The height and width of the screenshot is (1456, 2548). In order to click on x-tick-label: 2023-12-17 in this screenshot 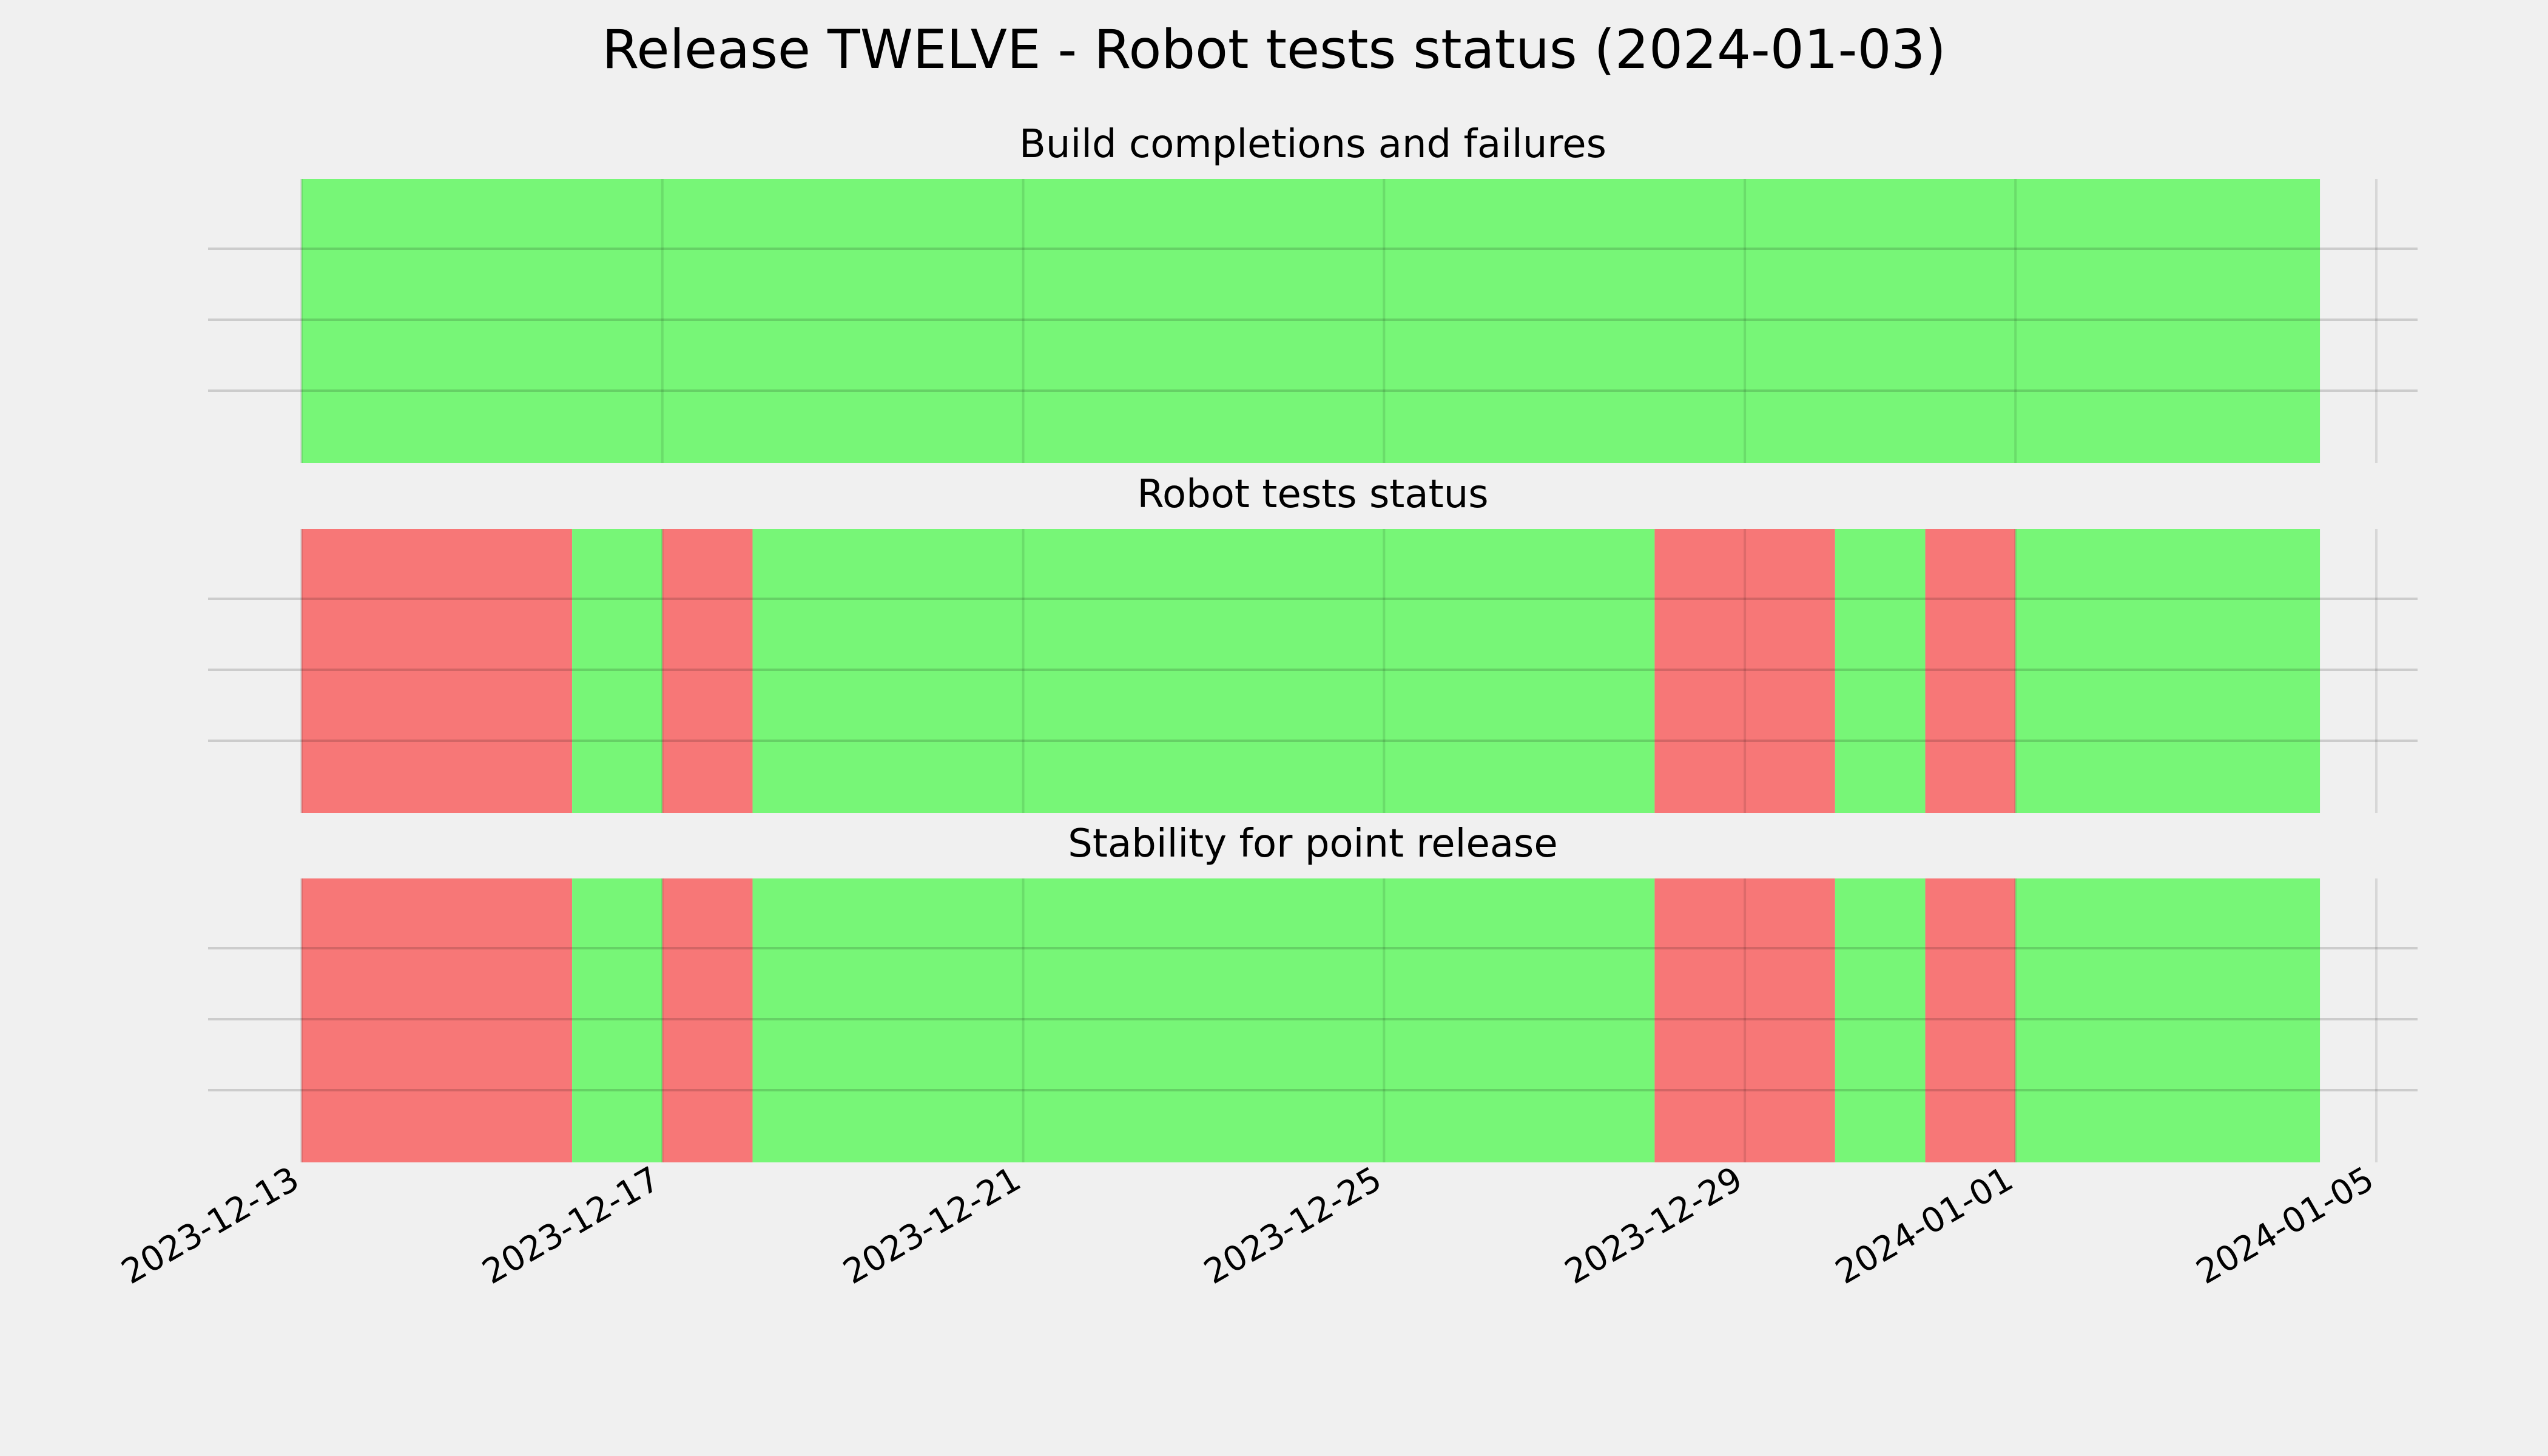, I will do `click(571, 1225)`.